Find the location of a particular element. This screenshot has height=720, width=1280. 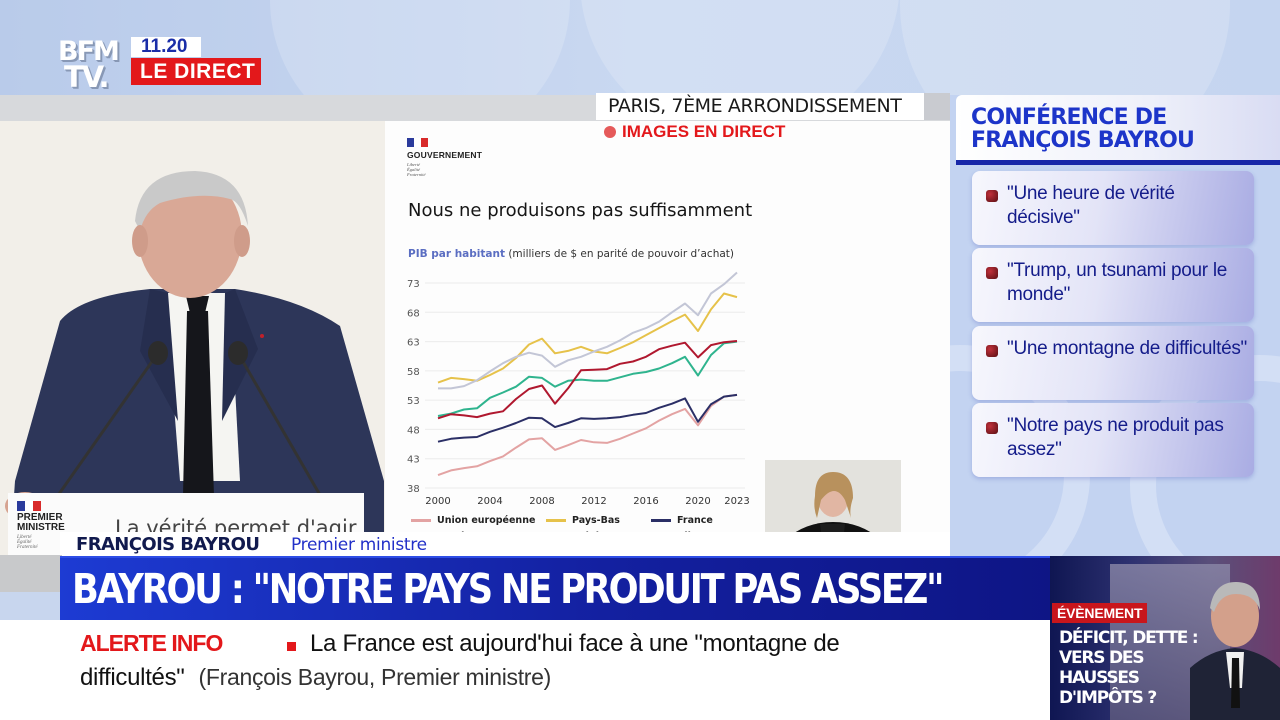

quote-text: "Notre pays ne produit pas assez" is located at coordinates (1115, 437).